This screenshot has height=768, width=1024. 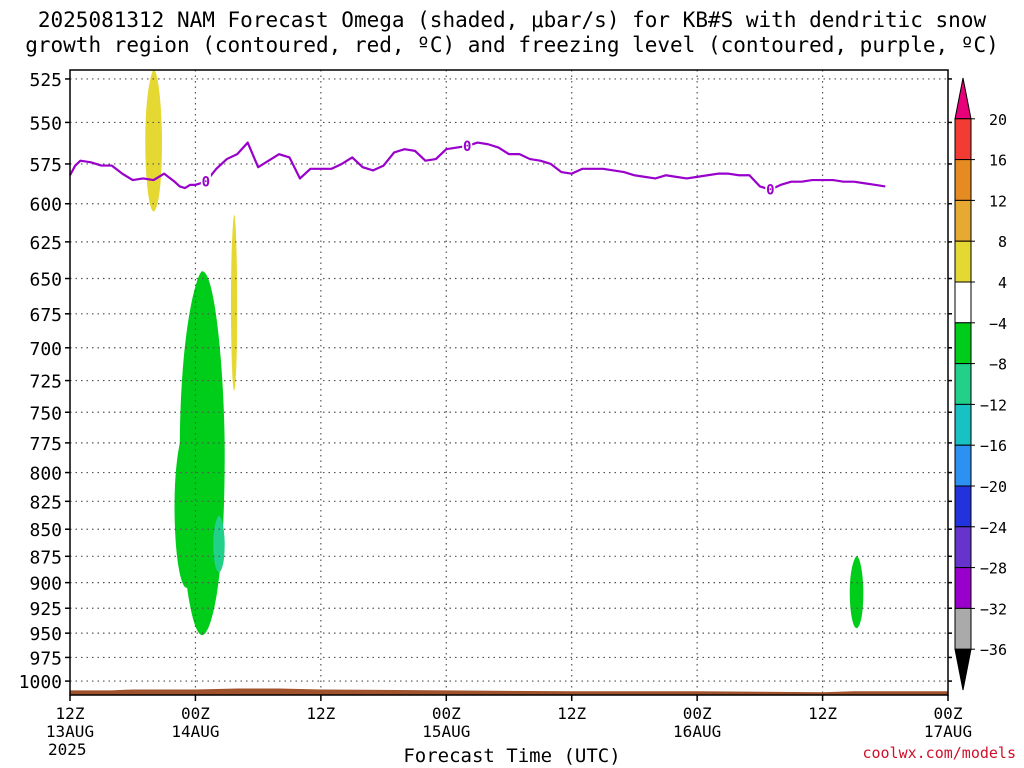 What do you see at coordinates (998, 324) in the screenshot?
I see `colorbar-tick-label: −4` at bounding box center [998, 324].